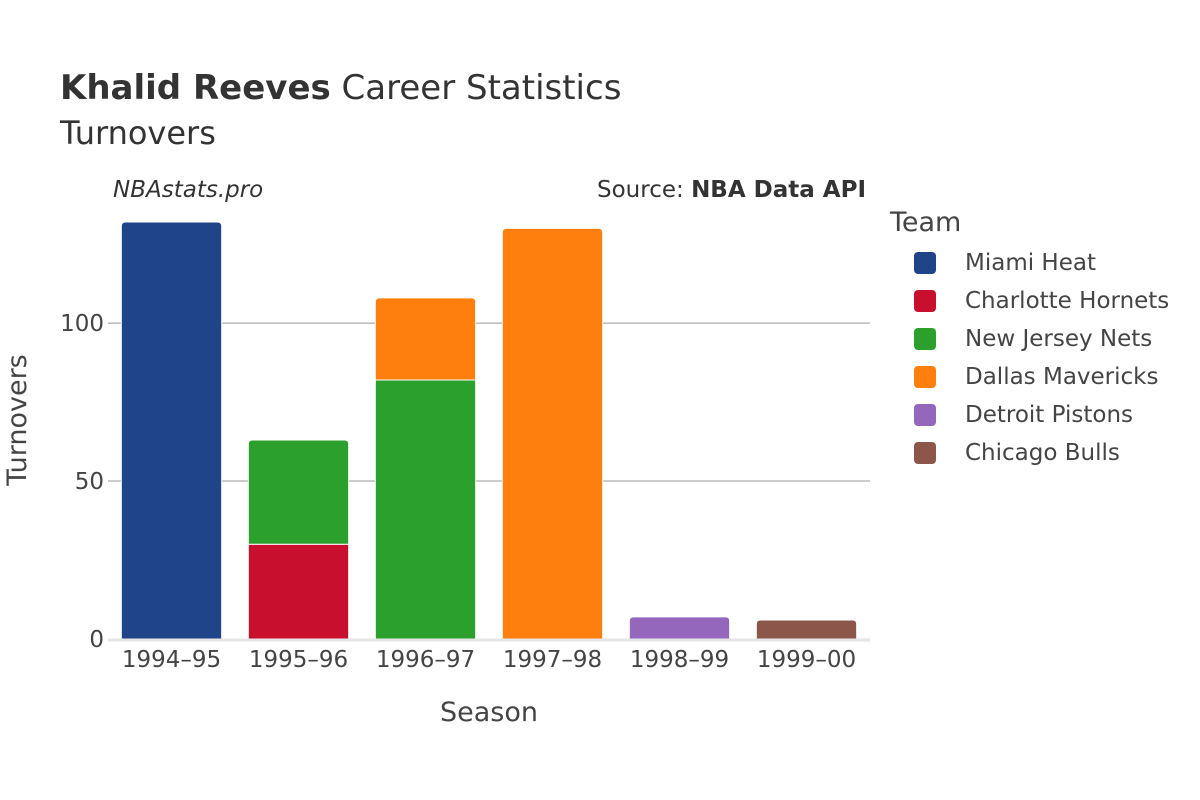 This screenshot has width=1200, height=800. What do you see at coordinates (806, 660) in the screenshot?
I see `x-tick-label-1999–00: 1999–00` at bounding box center [806, 660].